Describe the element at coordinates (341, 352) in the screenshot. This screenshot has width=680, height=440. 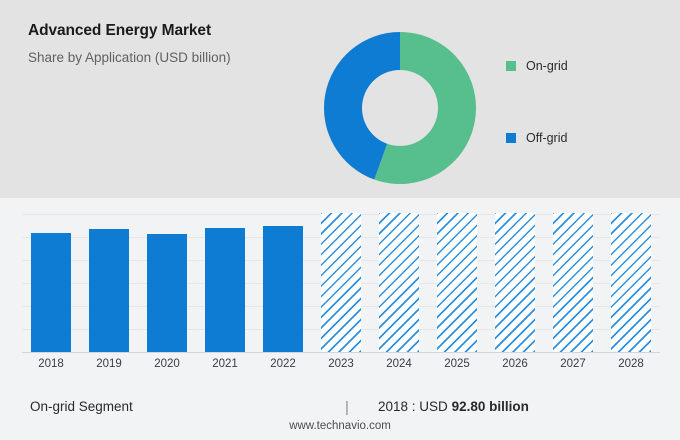
I see `x-axis-line` at that location.